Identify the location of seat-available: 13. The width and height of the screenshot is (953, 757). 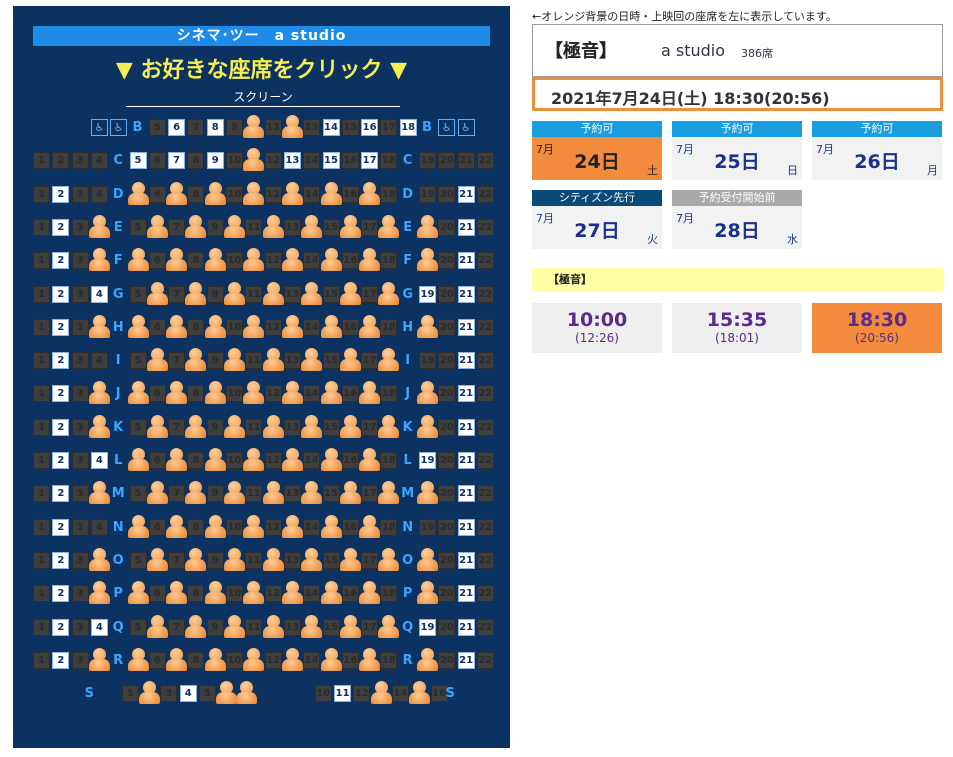
(292, 161).